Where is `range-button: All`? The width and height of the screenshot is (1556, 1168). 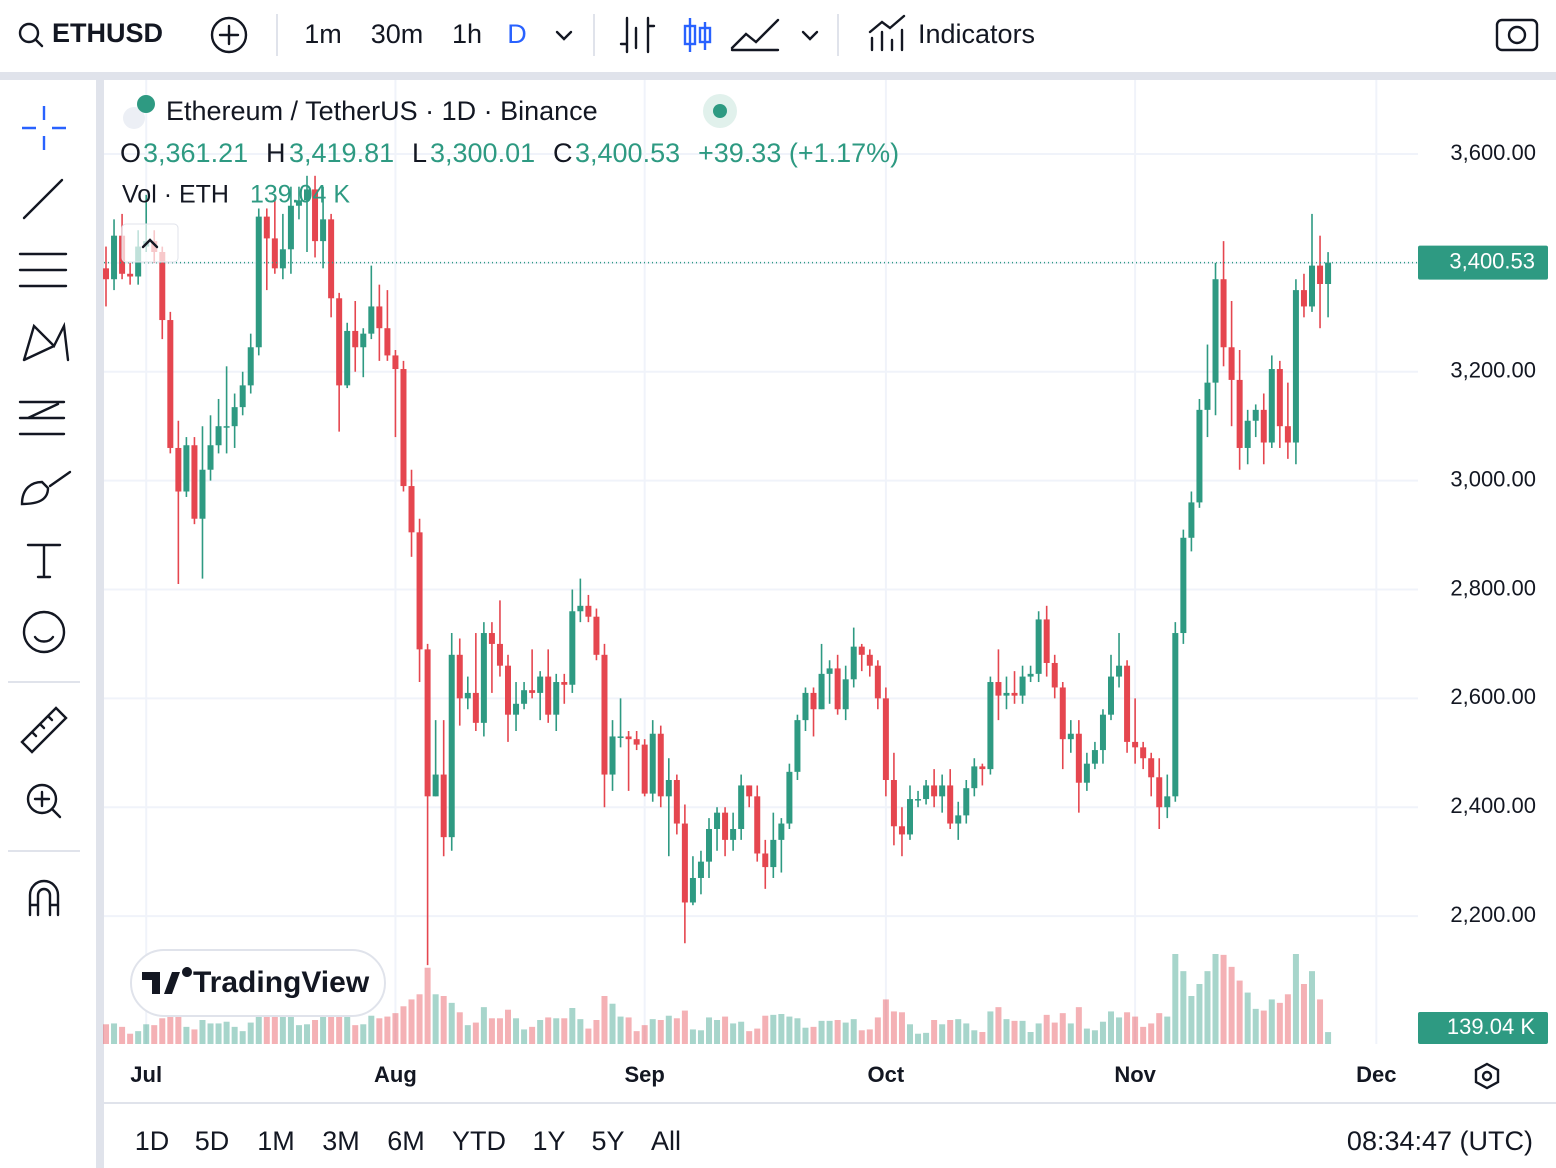
range-button: All is located at coordinates (666, 1141).